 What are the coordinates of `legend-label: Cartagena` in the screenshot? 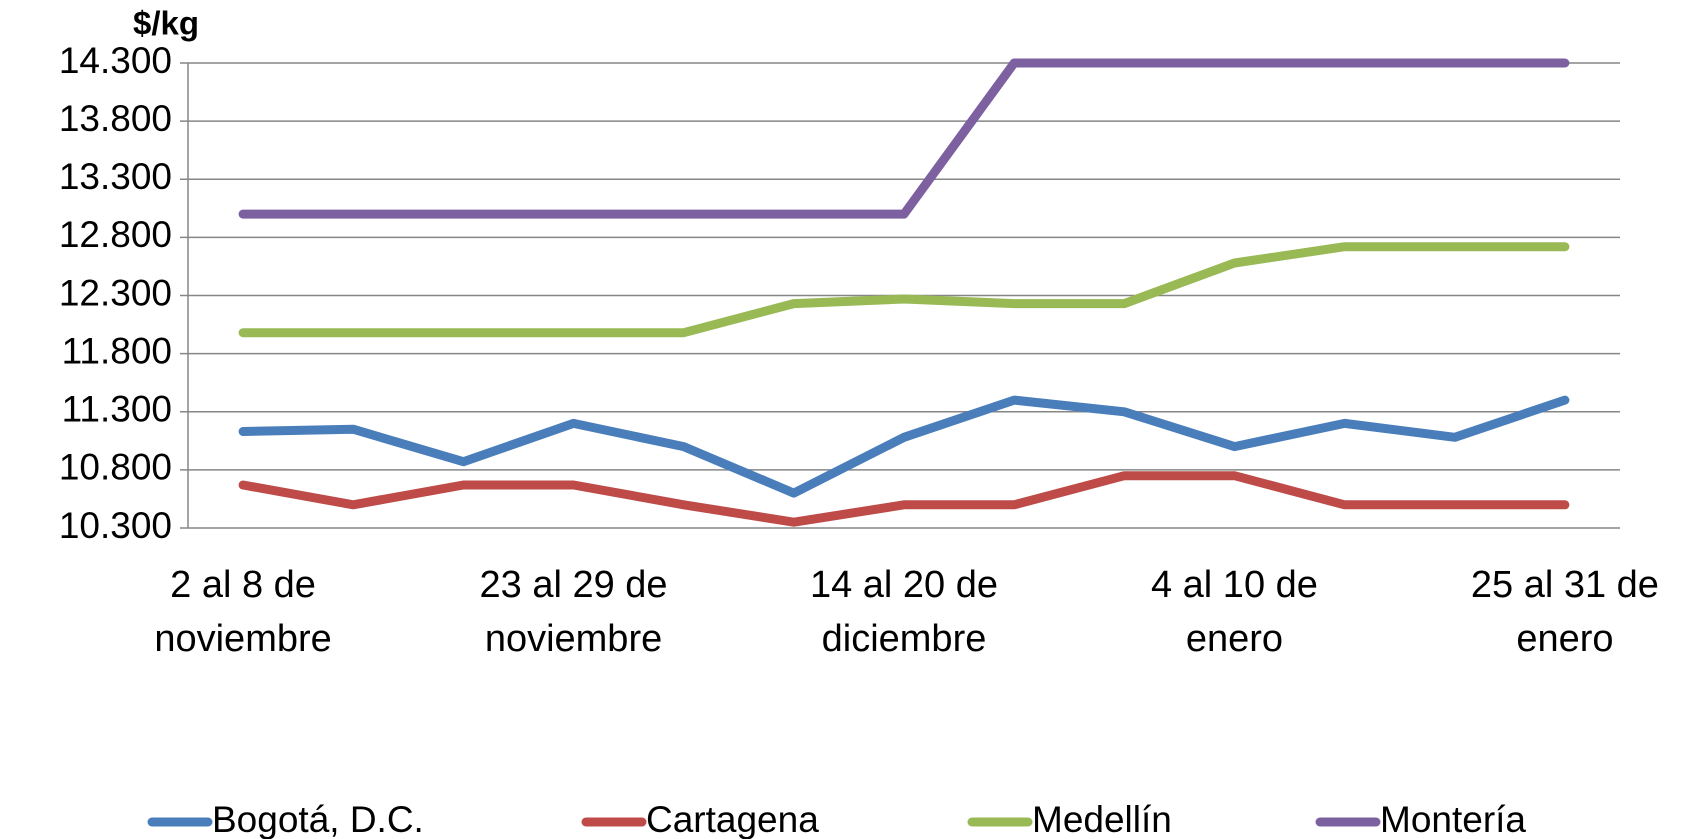 It's located at (732, 819).